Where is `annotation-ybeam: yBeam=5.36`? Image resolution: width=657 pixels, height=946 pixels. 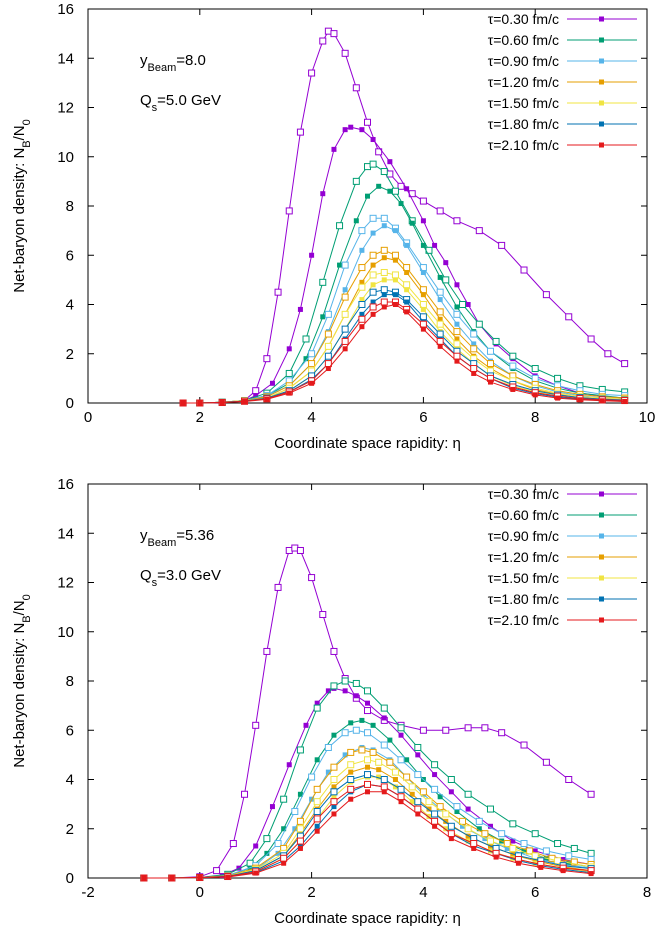
annotation-ybeam: yBeam=5.36 is located at coordinates (177, 538).